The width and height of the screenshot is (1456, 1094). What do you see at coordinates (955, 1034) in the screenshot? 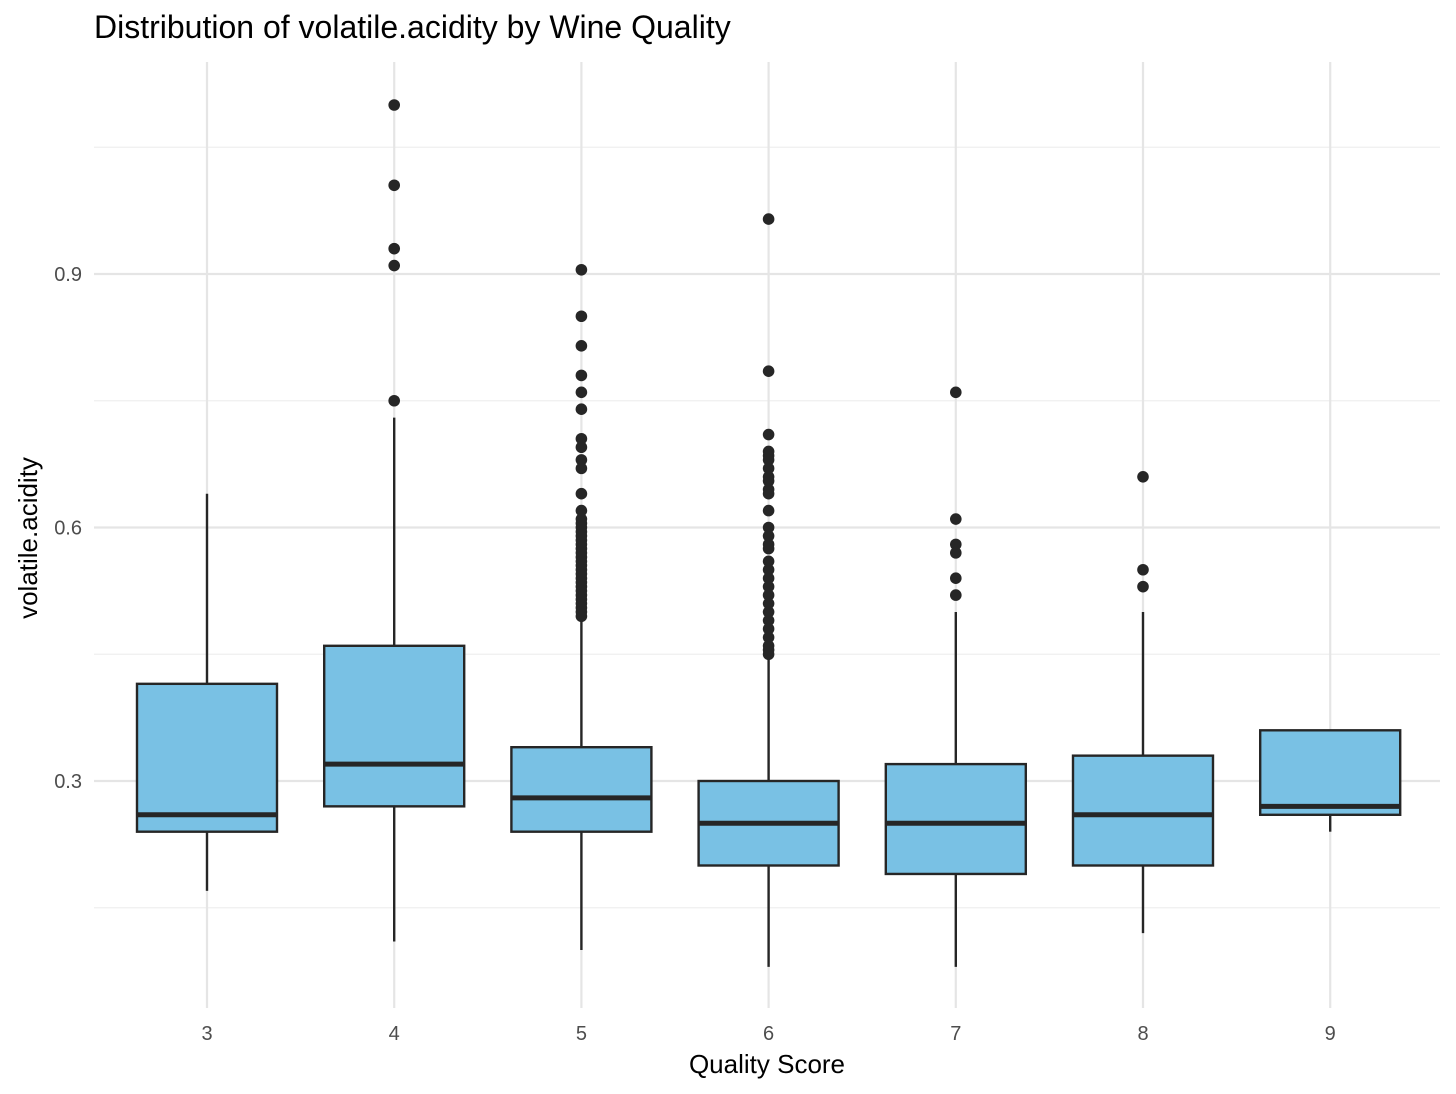
I see `x-tick-label: 7` at bounding box center [955, 1034].